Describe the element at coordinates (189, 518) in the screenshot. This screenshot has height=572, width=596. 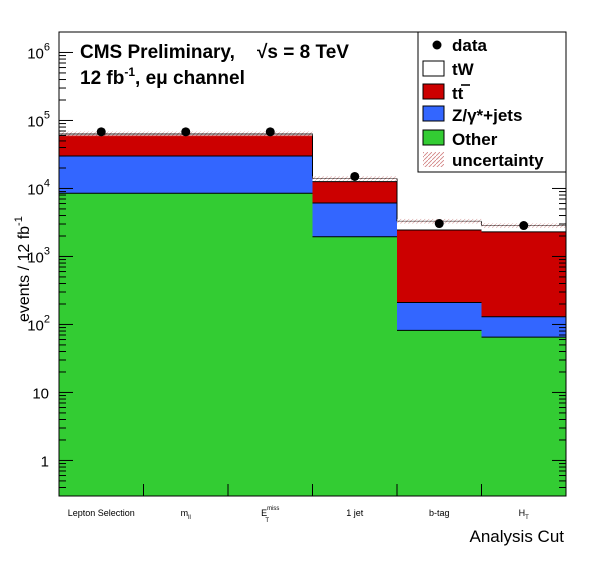
I see `x-tick-label-sub: ll` at that location.